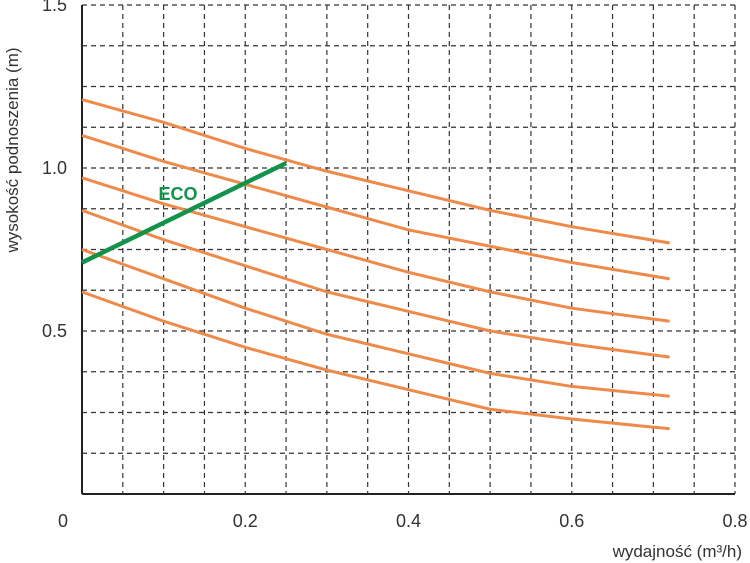  Describe the element at coordinates (245, 521) in the screenshot. I see `x-tick-label: 0.2` at that location.